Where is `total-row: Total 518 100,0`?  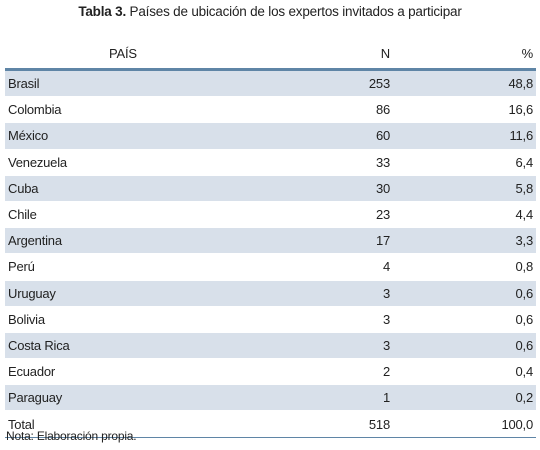 total-row: Total 518 100,0 is located at coordinates (270, 424).